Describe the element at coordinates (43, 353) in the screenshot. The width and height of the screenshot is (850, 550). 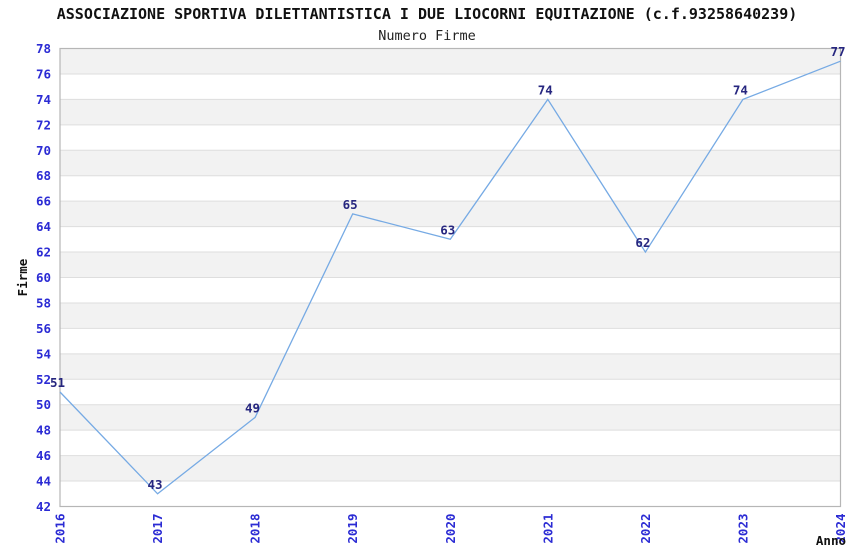
I see `y-tick-label: 54` at that location.